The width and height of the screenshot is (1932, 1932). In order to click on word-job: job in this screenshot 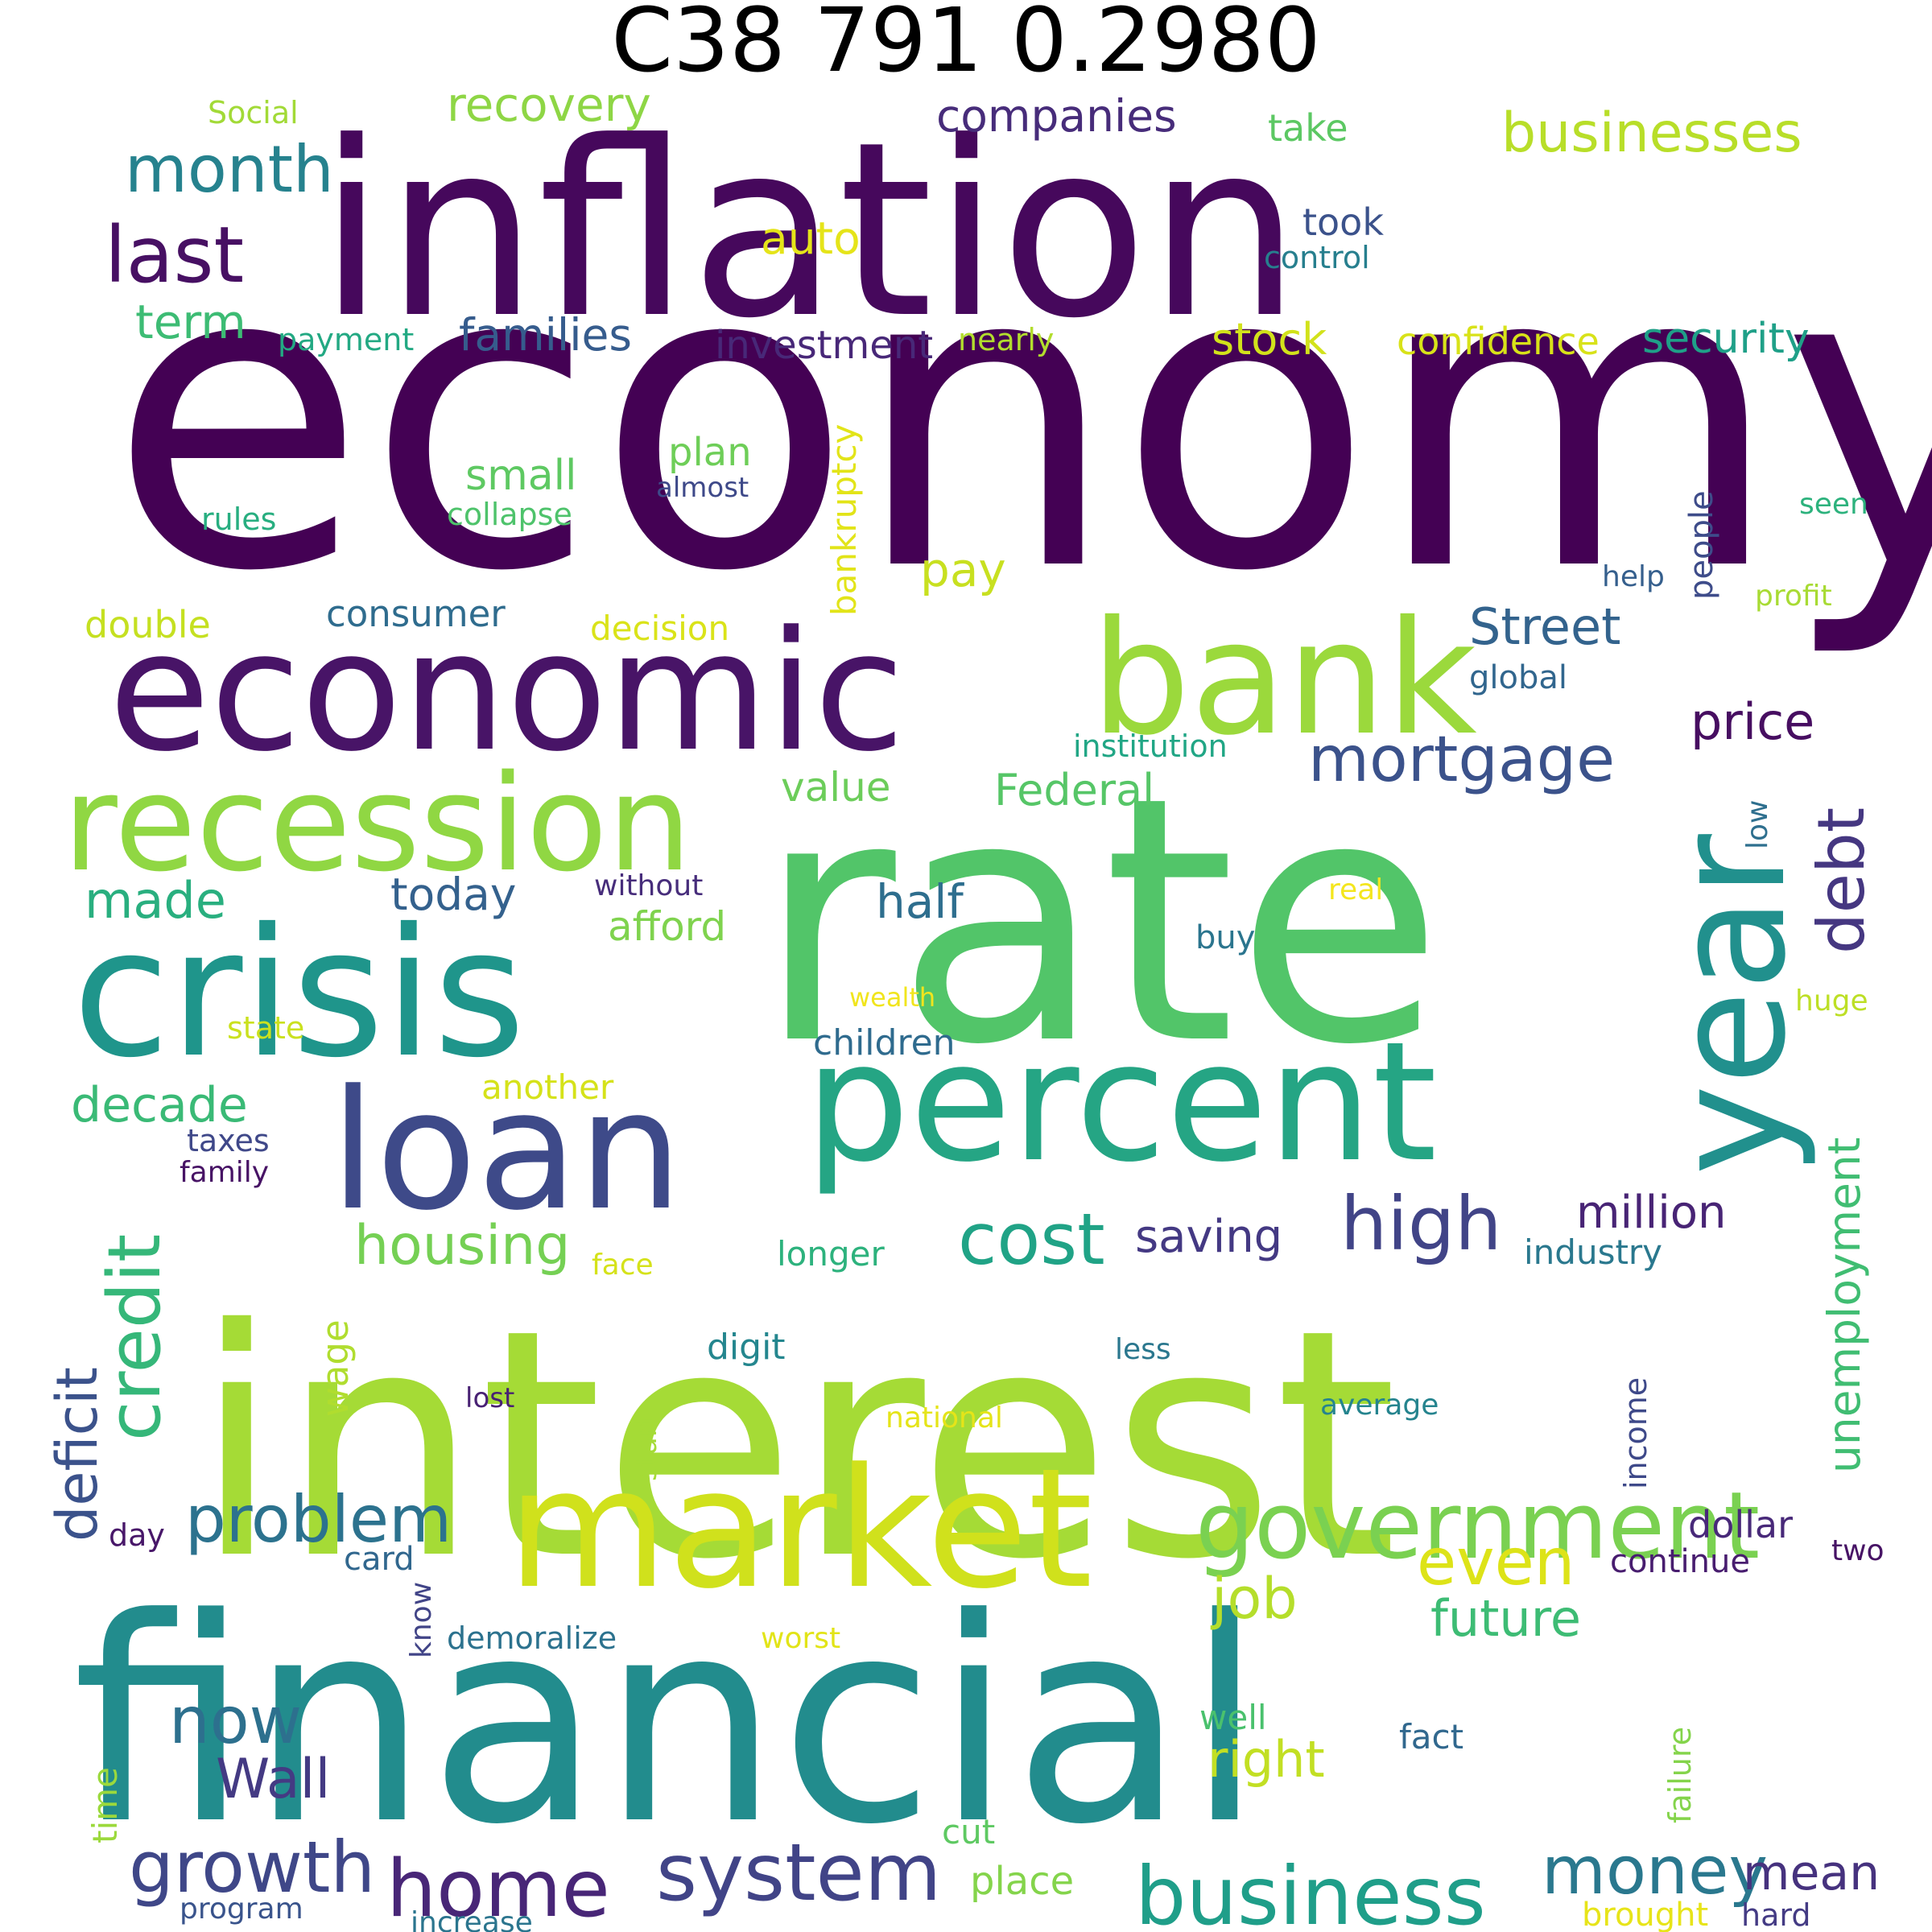, I will do `click(1254, 1599)`.